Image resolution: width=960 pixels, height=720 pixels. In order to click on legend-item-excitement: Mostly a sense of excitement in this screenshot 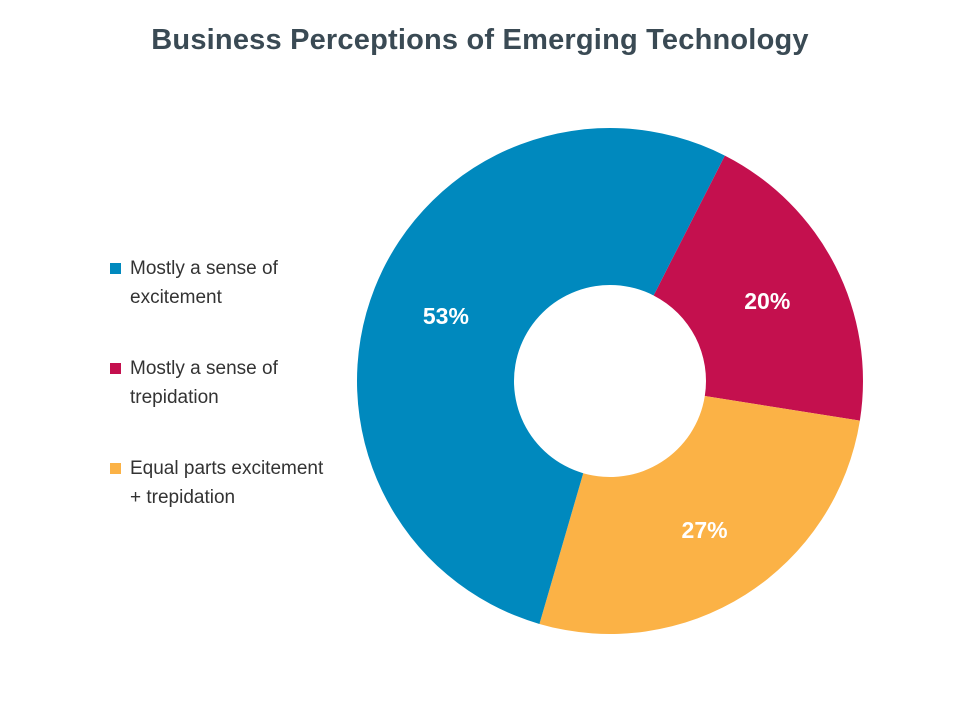, I will do `click(225, 283)`.